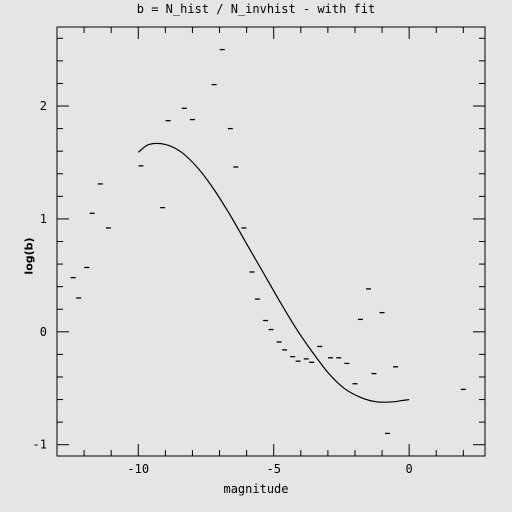 This screenshot has height=512, width=512. What do you see at coordinates (256, 489) in the screenshot?
I see `x-axis-label: magnitude` at bounding box center [256, 489].